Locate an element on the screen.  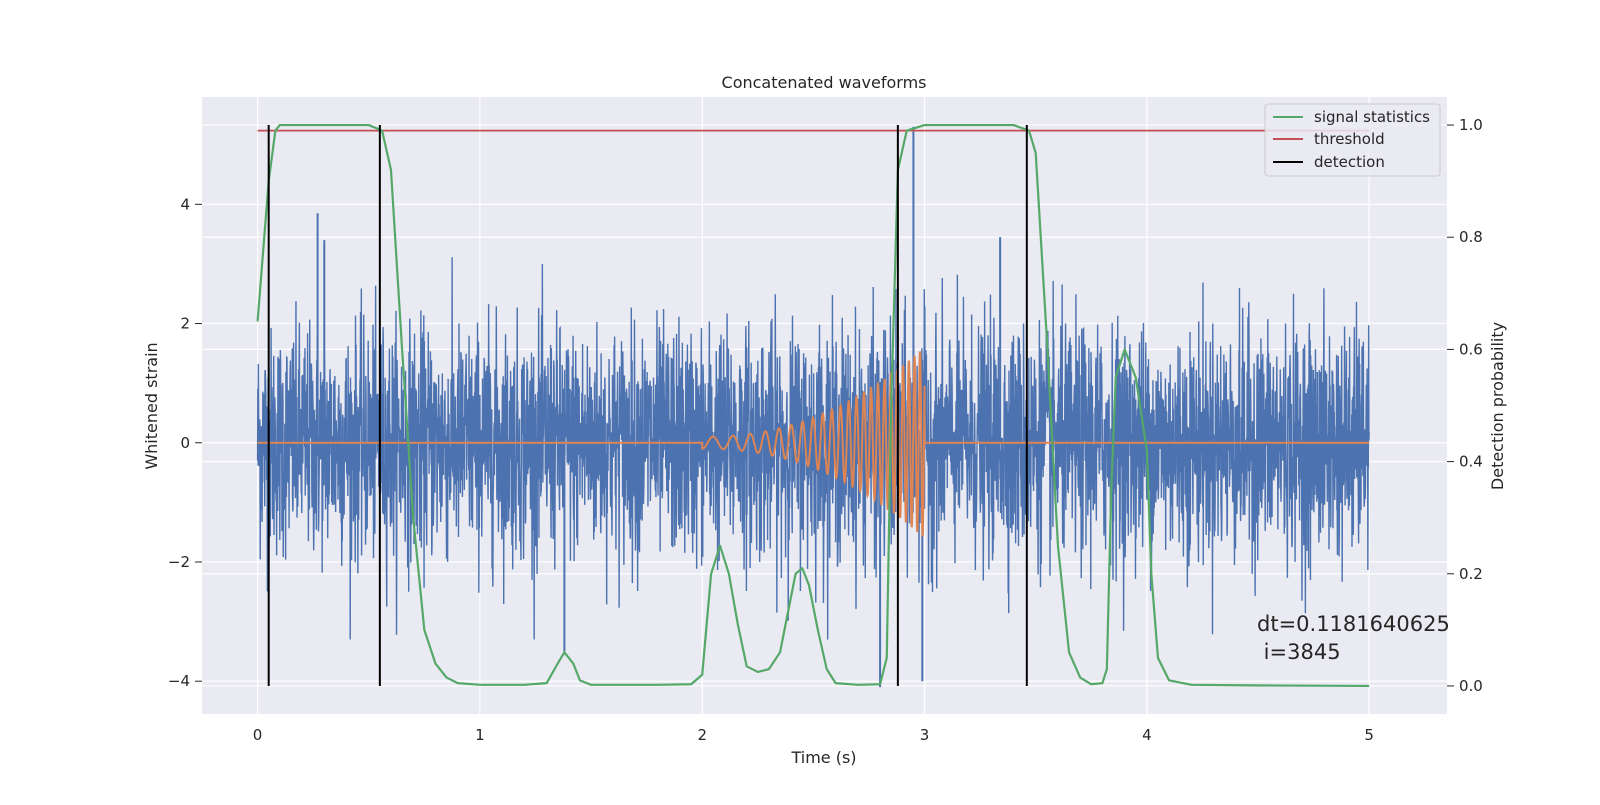
legend-label-signal-statistics: signal statistics is located at coordinates (1372, 117).